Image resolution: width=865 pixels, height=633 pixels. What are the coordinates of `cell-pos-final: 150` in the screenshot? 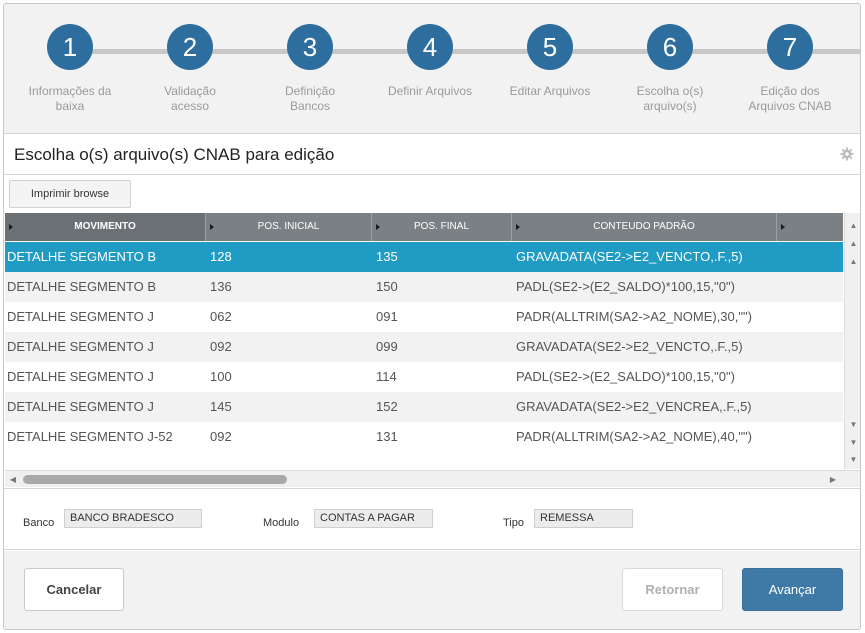 It's located at (387, 286).